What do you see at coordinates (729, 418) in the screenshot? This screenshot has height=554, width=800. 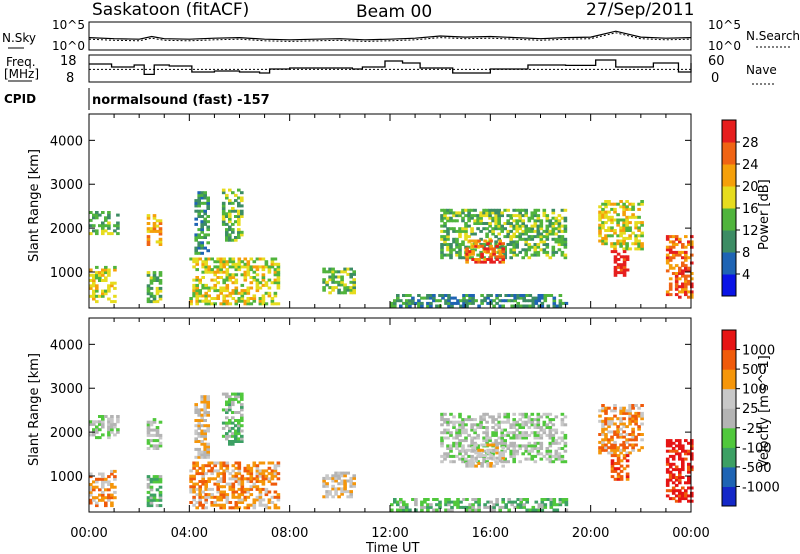 I see `velocity-colorbar-frame` at bounding box center [729, 418].